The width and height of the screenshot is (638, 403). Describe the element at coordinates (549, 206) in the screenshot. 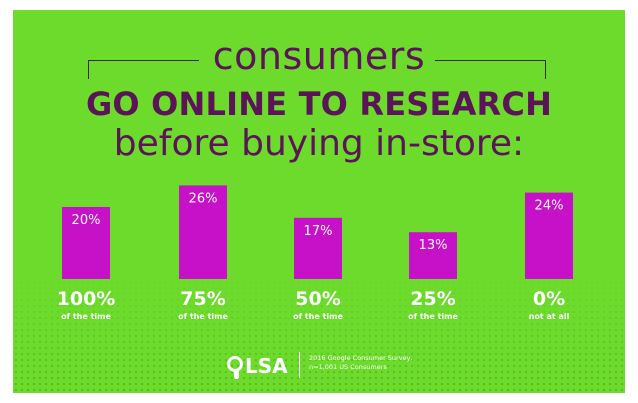

I see `bar-value-label: 24%` at that location.